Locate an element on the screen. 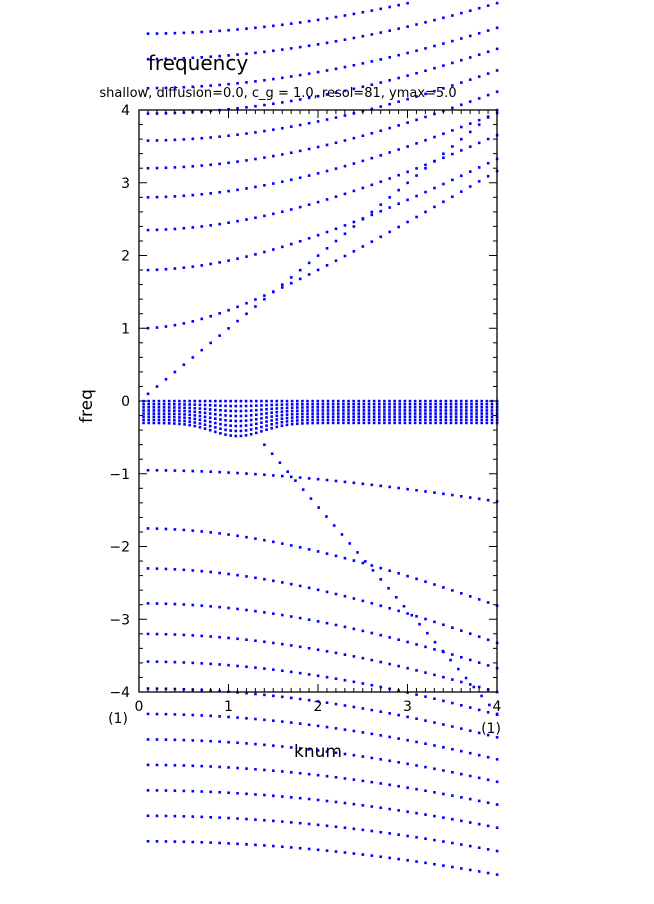 The width and height of the screenshot is (654, 904). series-16-point is located at coordinates (425, 696).